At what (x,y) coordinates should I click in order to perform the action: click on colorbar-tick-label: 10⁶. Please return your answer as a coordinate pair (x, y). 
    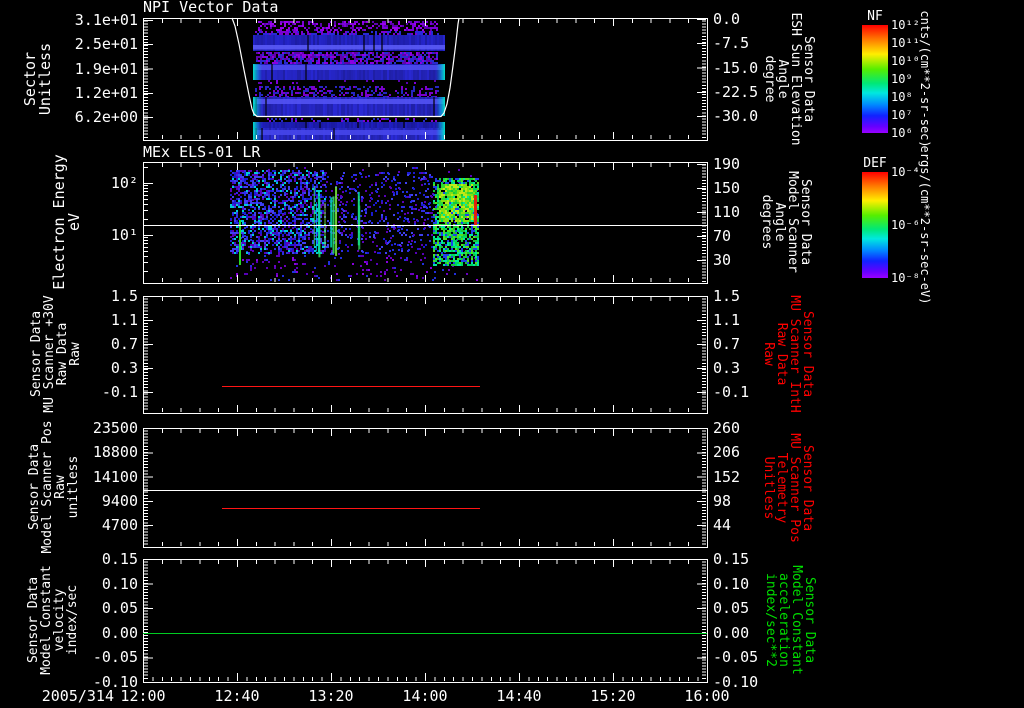
    Looking at the image, I should click on (902, 133).